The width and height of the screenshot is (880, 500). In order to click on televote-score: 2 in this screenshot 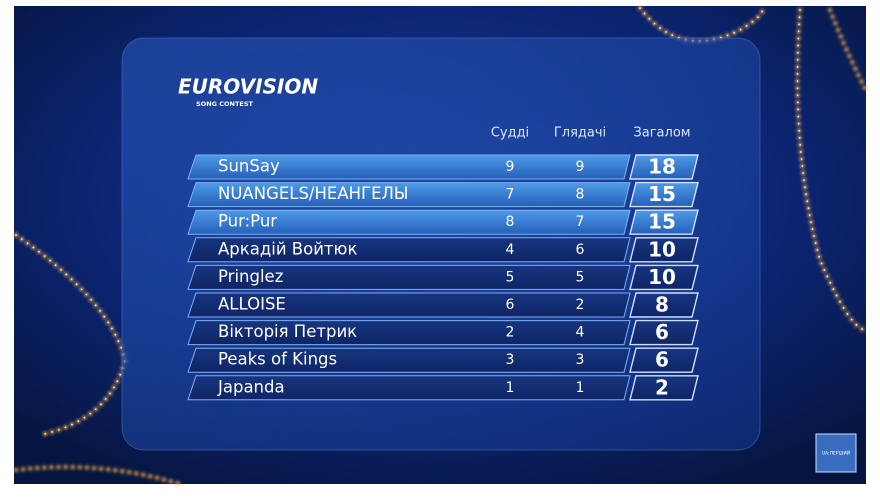, I will do `click(580, 305)`.